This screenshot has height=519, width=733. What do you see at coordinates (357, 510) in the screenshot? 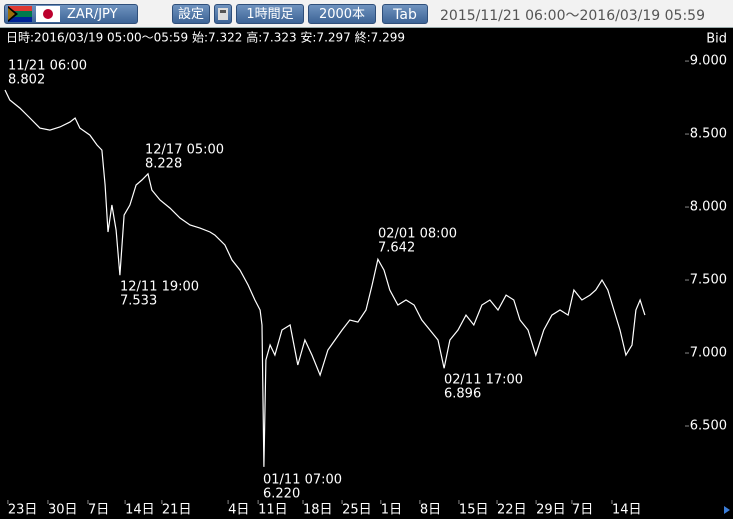
I see `x-tick-label: 25日` at bounding box center [357, 510].